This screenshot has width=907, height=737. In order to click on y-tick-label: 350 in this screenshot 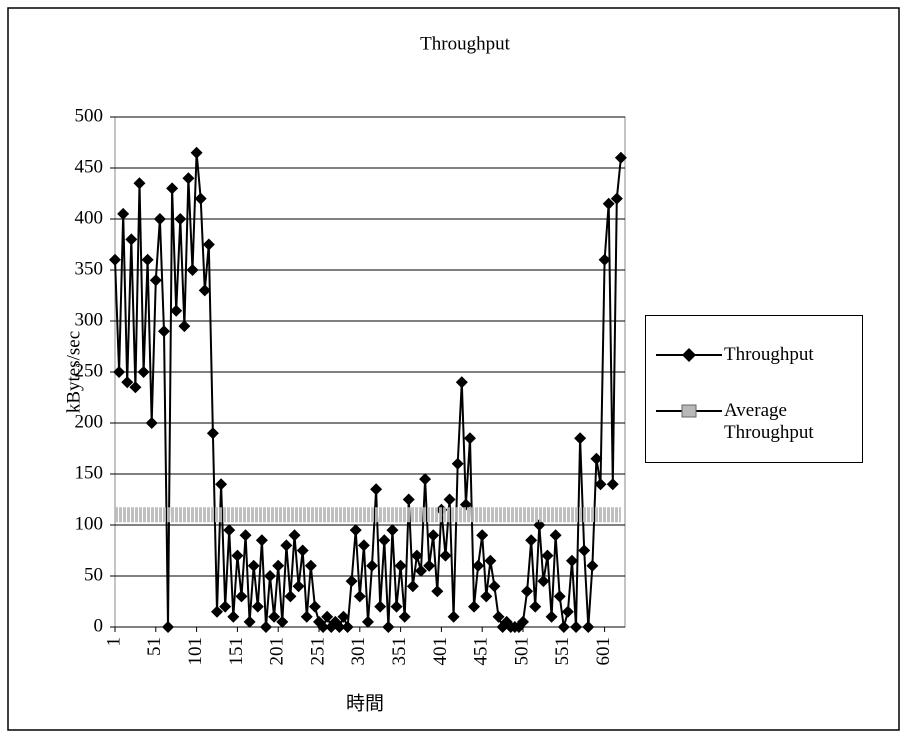, I will do `click(89, 268)`.